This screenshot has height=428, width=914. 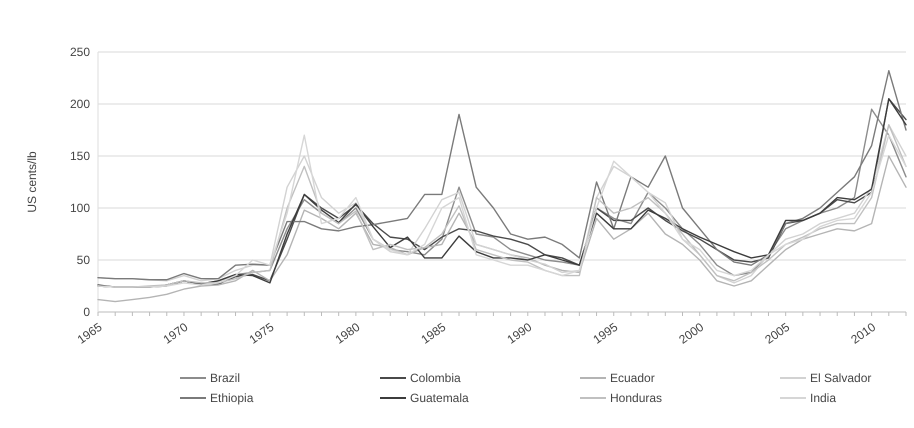 What do you see at coordinates (632, 378) in the screenshot?
I see `legend-label: Ecuador` at bounding box center [632, 378].